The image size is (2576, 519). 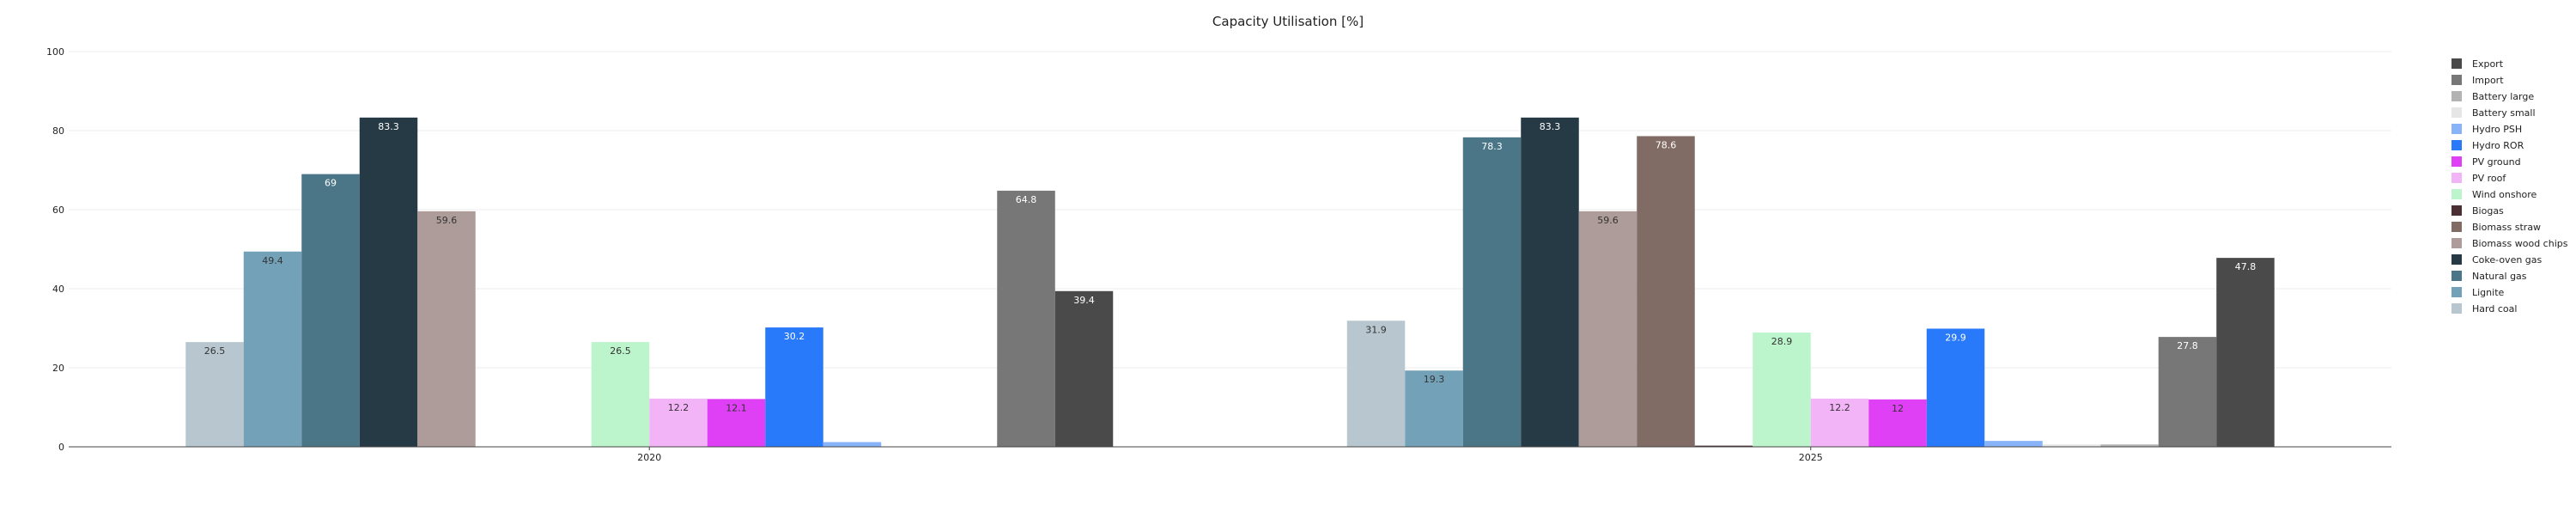 I want to click on data-label-lignite-2025: 19.3, so click(x=1434, y=379).